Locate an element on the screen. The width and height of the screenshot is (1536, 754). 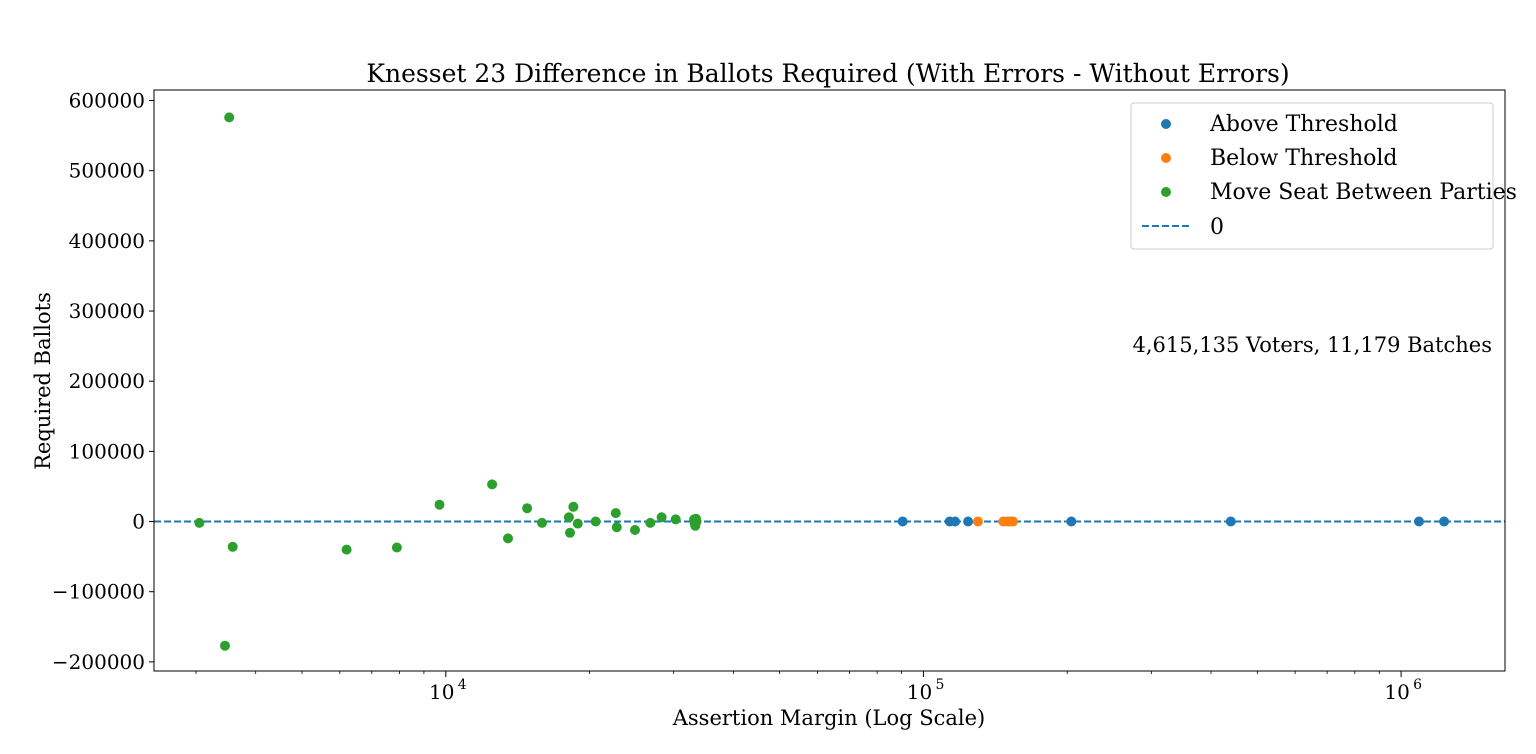
legend-marker-move-seat is located at coordinates (1166, 192).